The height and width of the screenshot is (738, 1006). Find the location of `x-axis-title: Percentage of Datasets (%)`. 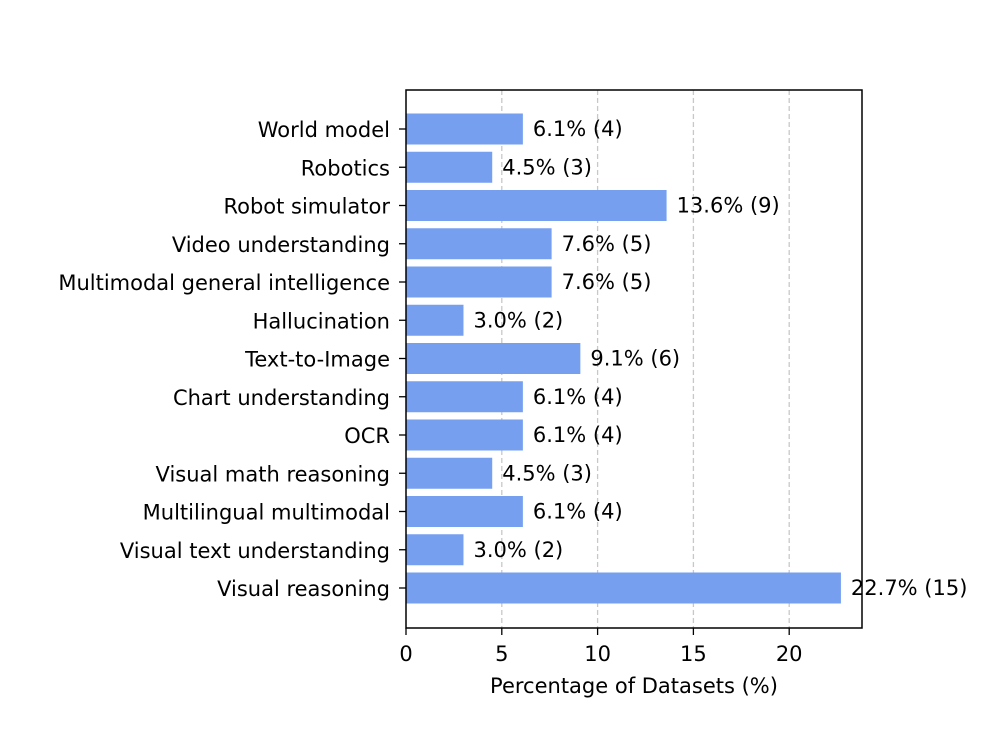

x-axis-title: Percentage of Datasets (%) is located at coordinates (634, 686).